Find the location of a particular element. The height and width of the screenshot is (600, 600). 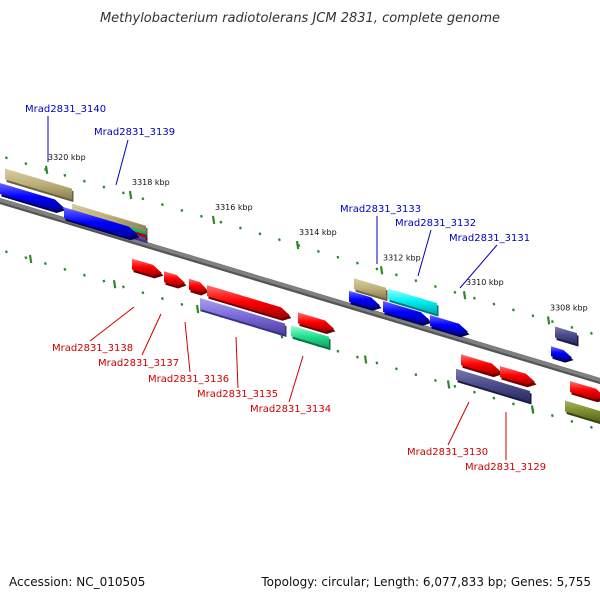

scale-tick-label: 3314 kbp is located at coordinates (318, 232).